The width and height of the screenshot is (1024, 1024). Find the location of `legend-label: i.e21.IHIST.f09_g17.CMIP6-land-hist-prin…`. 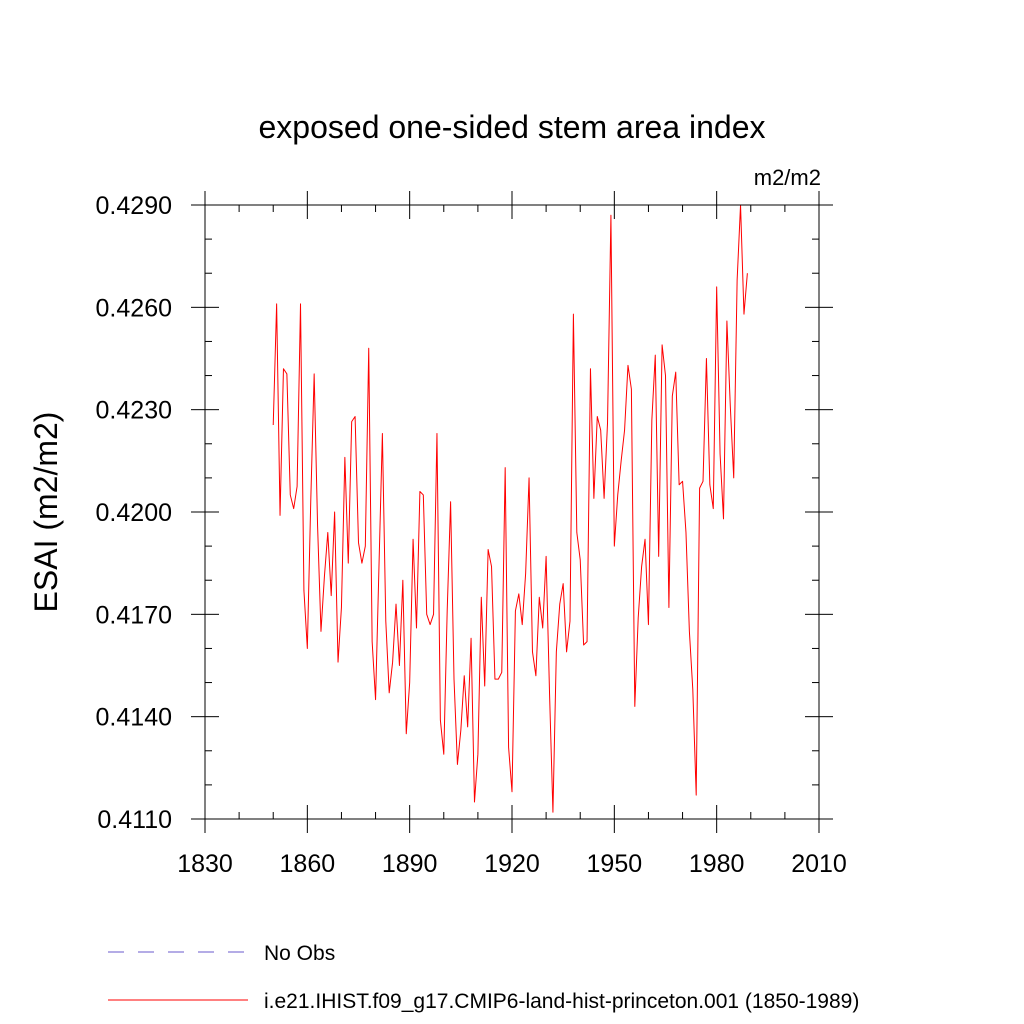

legend-label: i.e21.IHIST.f09_g17.CMIP6-land-hist-prin… is located at coordinates (561, 1001).